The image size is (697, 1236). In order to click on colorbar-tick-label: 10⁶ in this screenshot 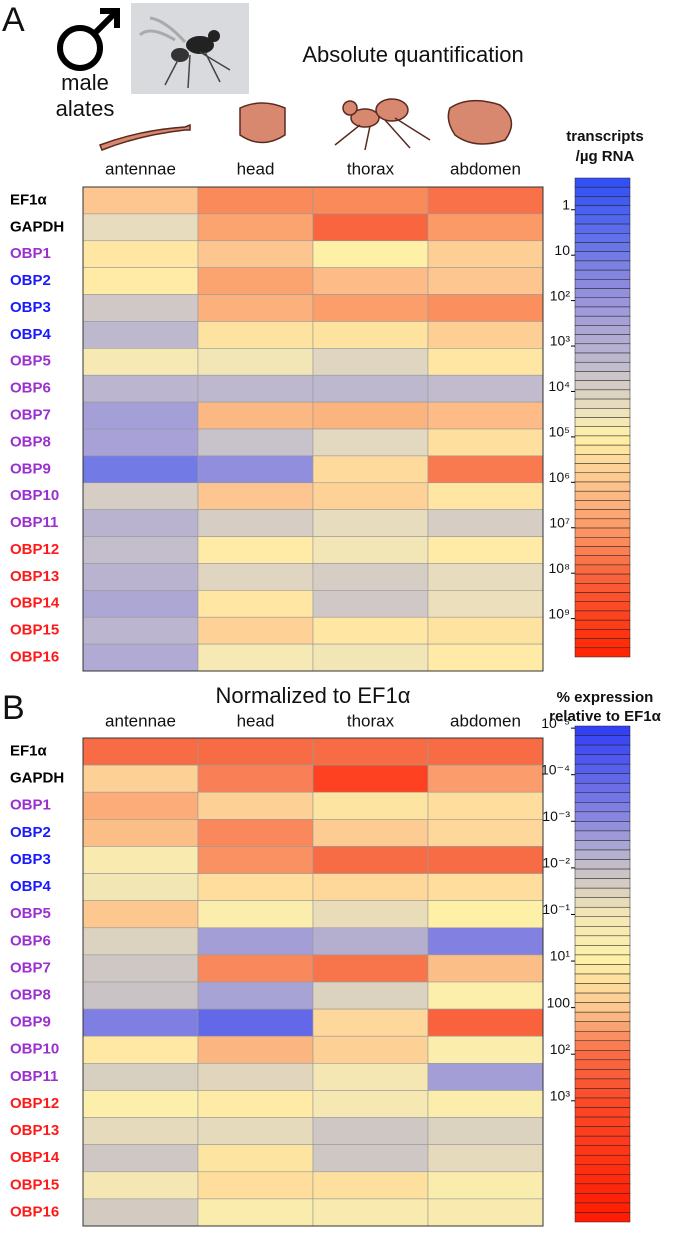, I will do `click(559, 477)`.